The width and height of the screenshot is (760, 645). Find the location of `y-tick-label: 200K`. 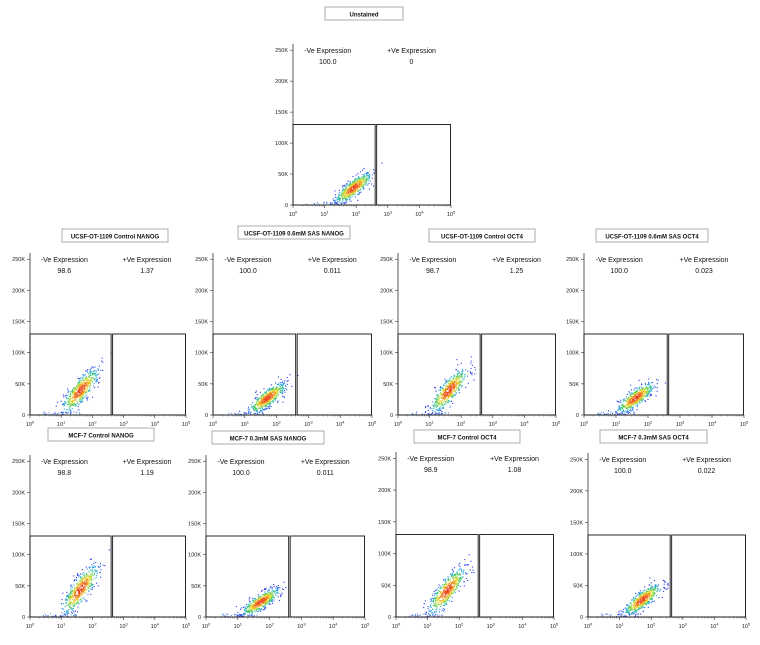

y-tick-label: 200K is located at coordinates (201, 291).